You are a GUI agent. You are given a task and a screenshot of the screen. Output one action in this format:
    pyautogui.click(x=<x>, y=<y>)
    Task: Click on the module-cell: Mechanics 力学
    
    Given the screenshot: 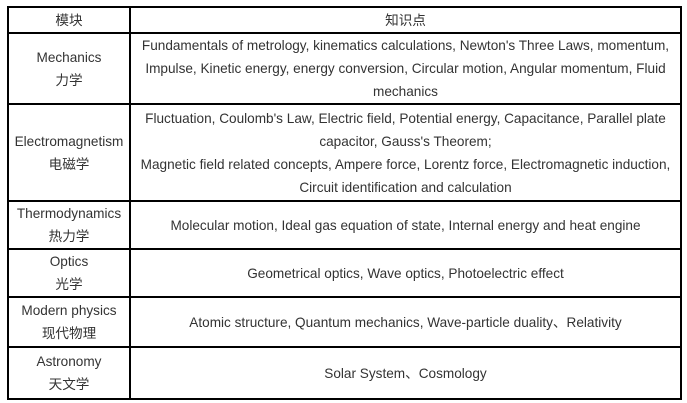 What is the action you would take?
    pyautogui.click(x=69, y=68)
    